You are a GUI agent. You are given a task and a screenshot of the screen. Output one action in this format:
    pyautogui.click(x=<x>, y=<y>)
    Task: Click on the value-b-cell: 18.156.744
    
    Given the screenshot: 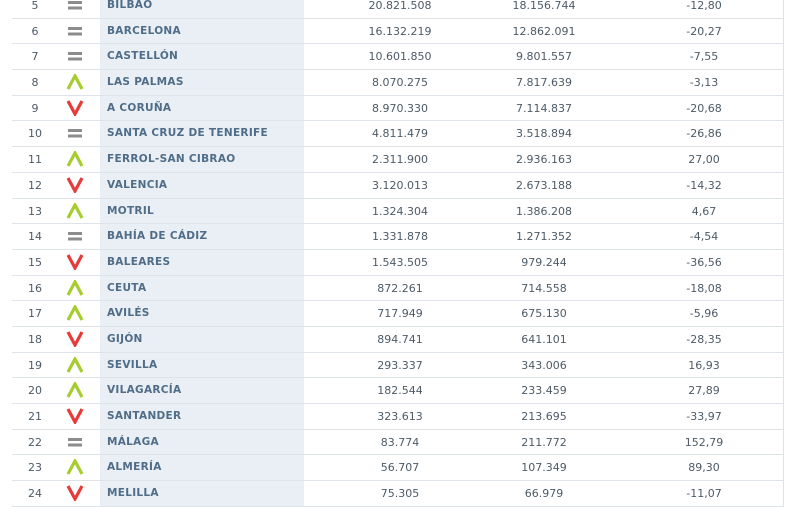 What is the action you would take?
    pyautogui.click(x=544, y=6)
    